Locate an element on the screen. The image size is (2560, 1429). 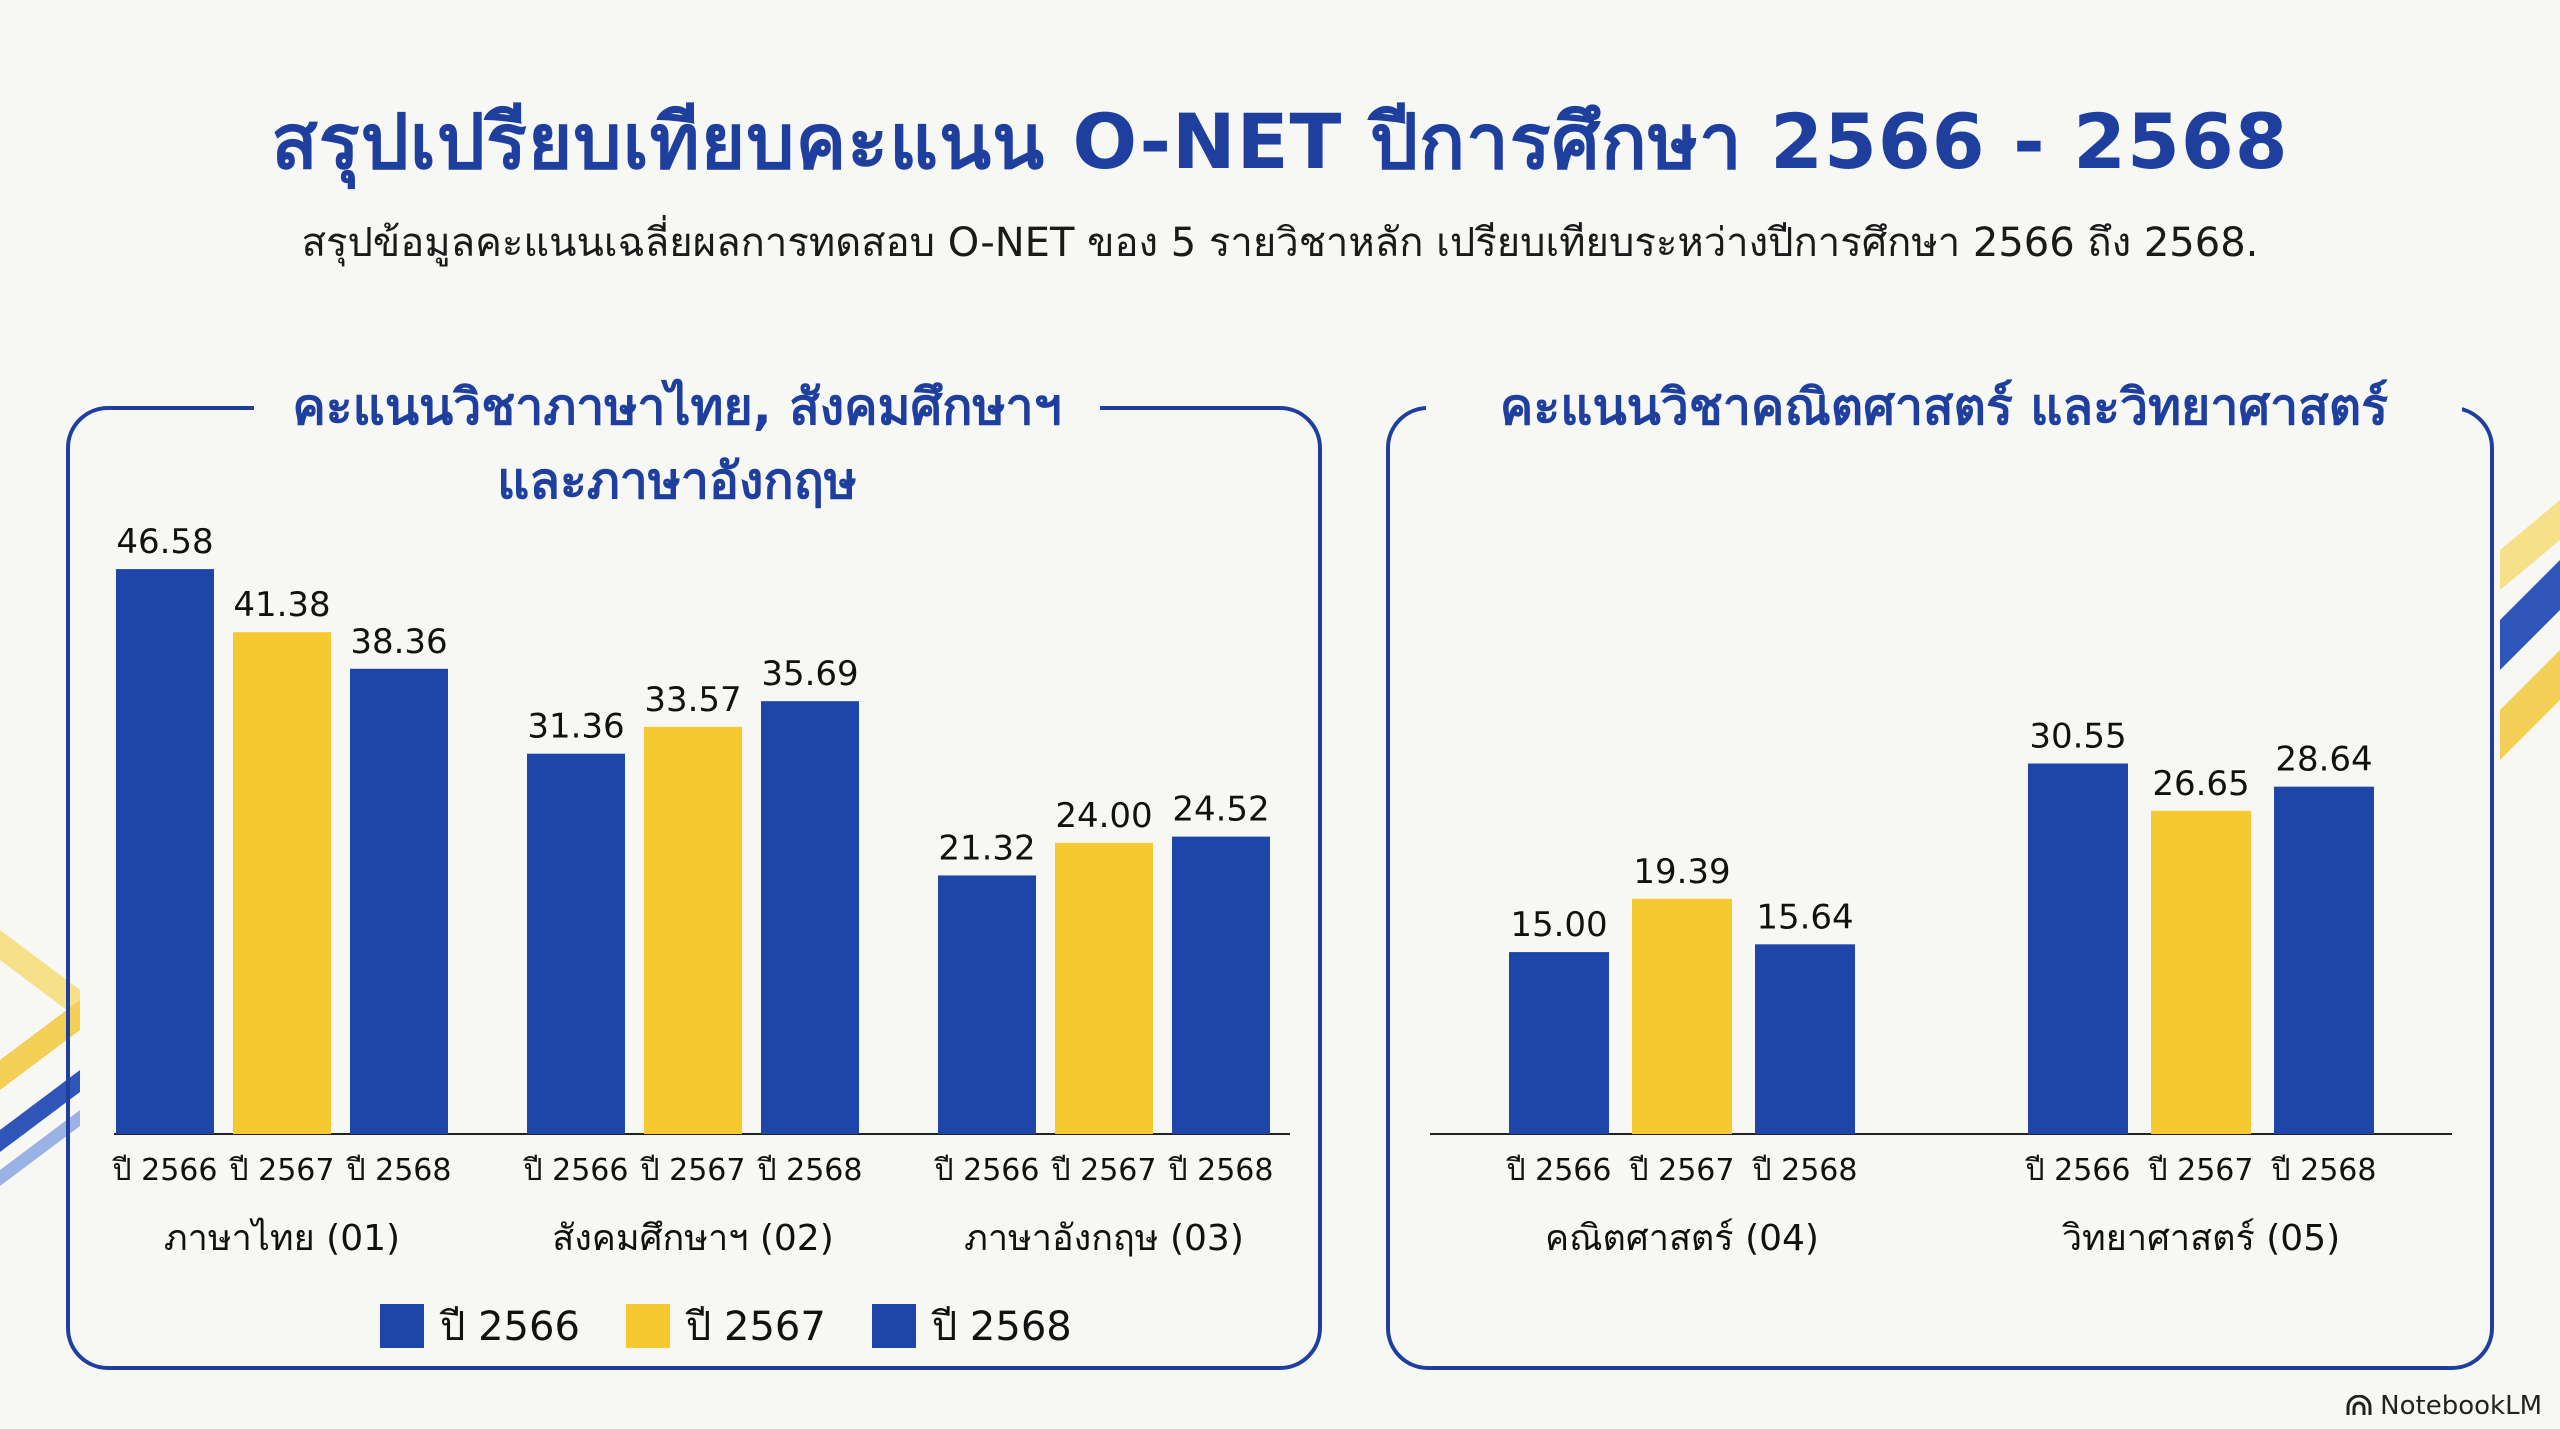
decorative-stripes-left is located at coordinates (40, 1058).